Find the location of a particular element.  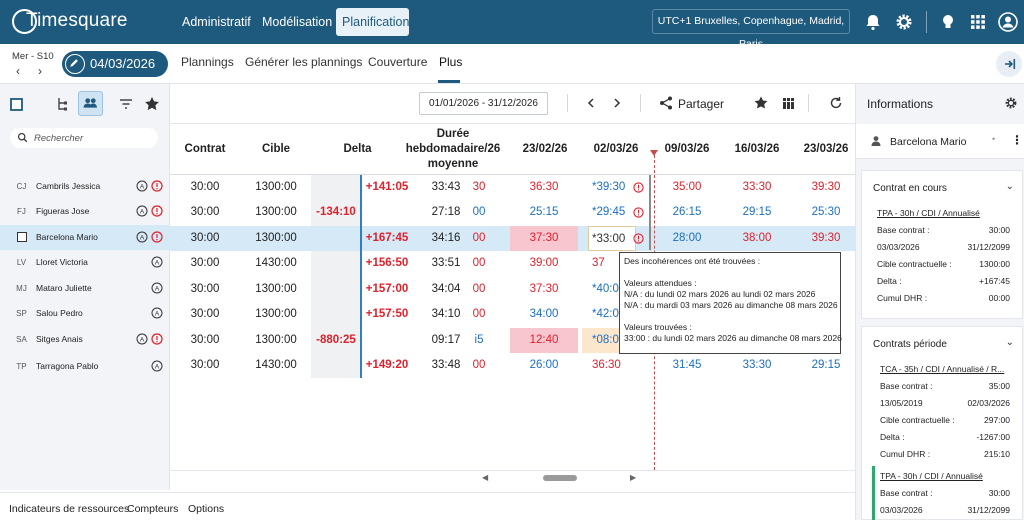

user-account-icon is located at coordinates (1008, 22).